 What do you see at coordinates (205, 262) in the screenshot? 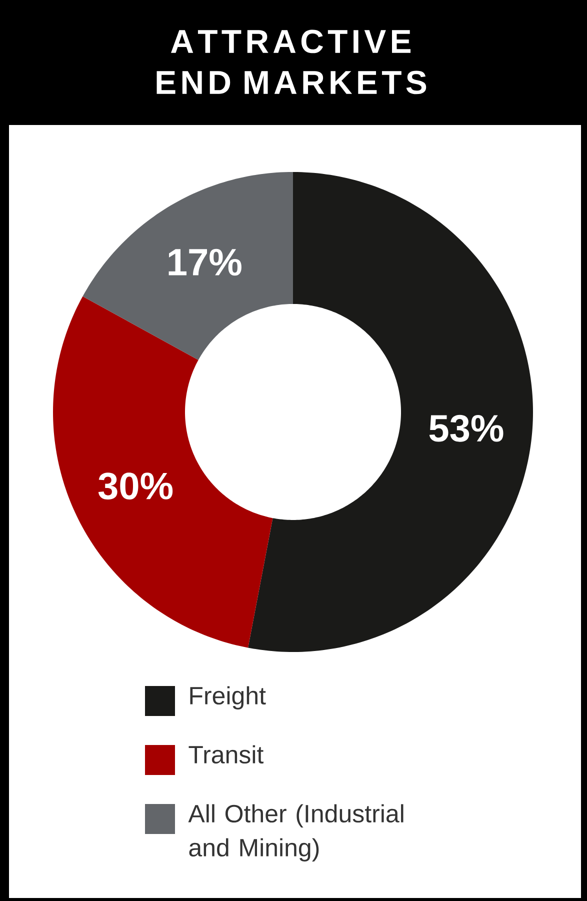
I see `data-label: 17%` at bounding box center [205, 262].